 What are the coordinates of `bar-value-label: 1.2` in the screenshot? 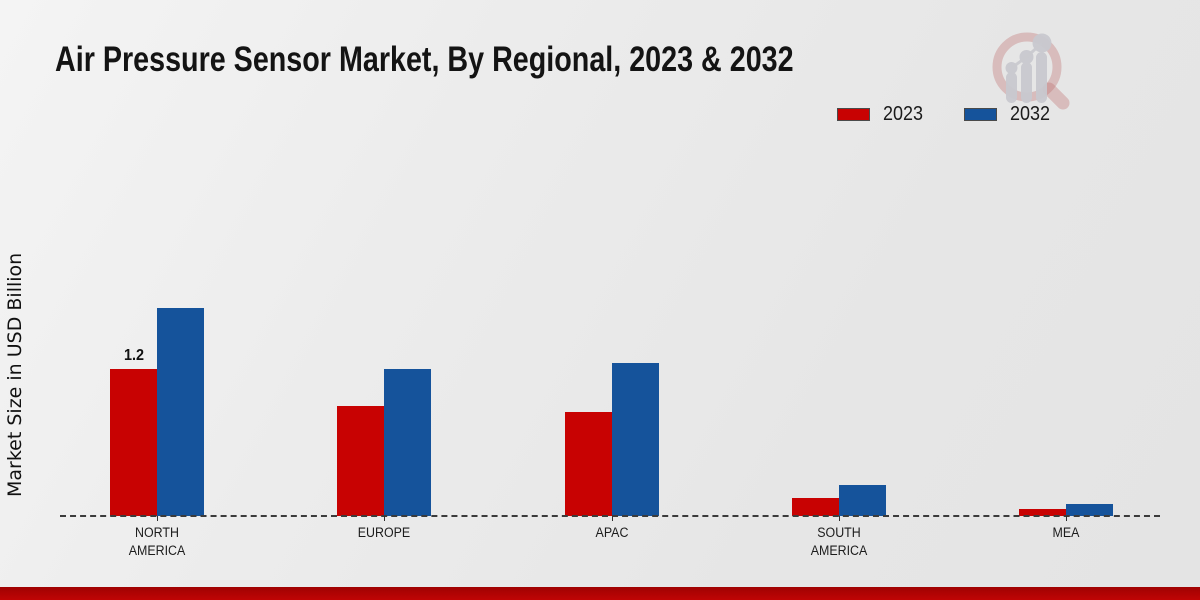 It's located at (134, 355).